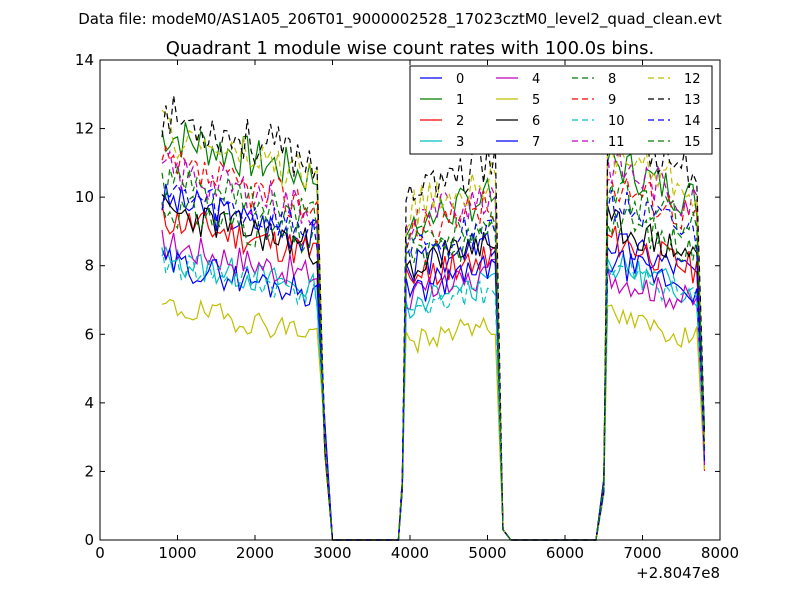 The height and width of the screenshot is (600, 800). Describe the element at coordinates (536, 100) in the screenshot. I see `legend-label-5: 5` at that location.